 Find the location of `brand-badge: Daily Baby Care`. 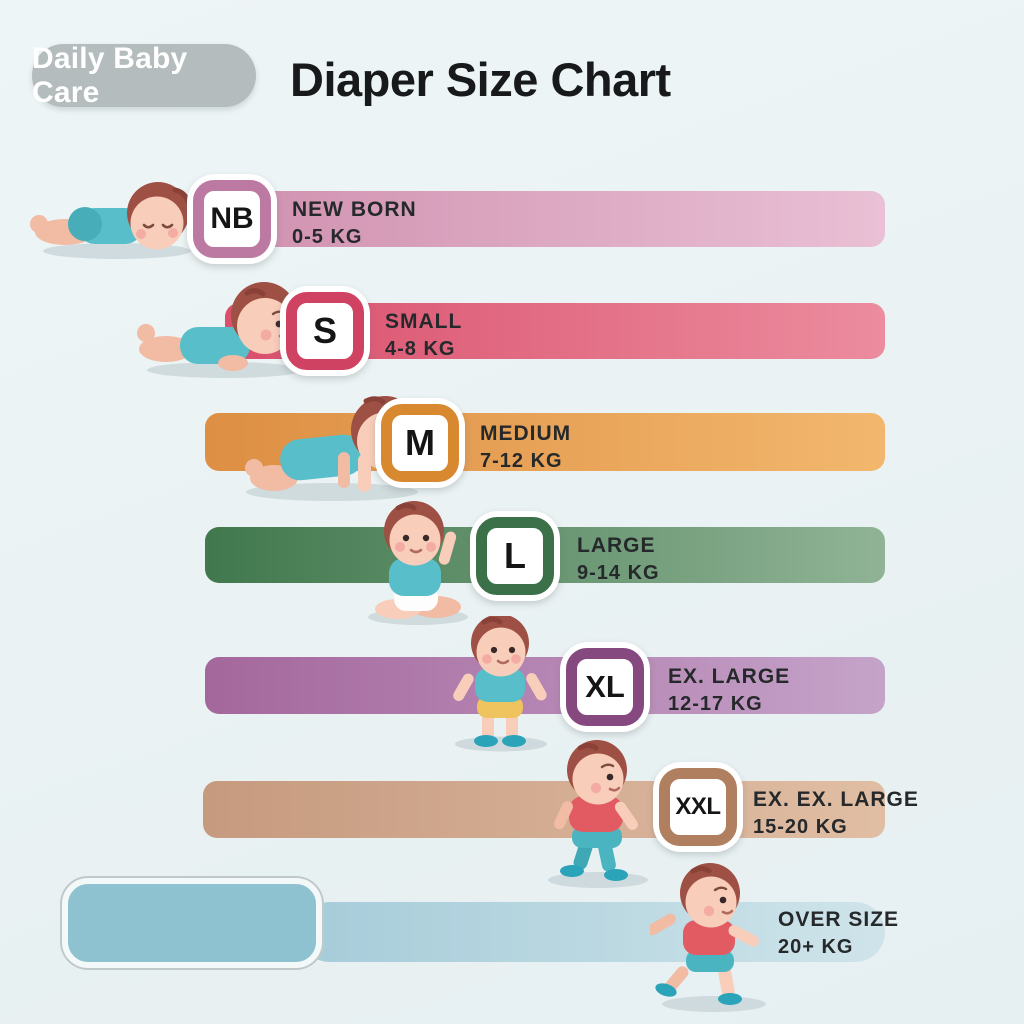

brand-badge: Daily Baby Care is located at coordinates (144, 75).